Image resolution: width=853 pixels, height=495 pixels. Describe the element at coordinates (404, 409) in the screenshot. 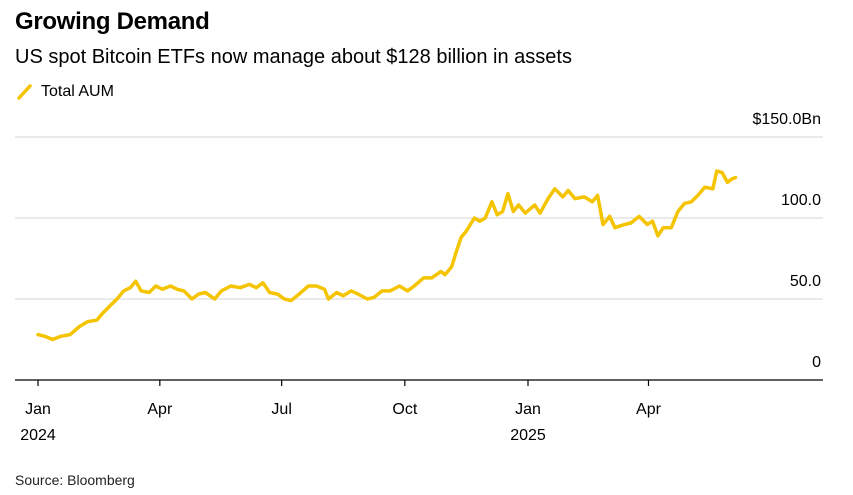

I see `x-tick-label: Oct` at that location.